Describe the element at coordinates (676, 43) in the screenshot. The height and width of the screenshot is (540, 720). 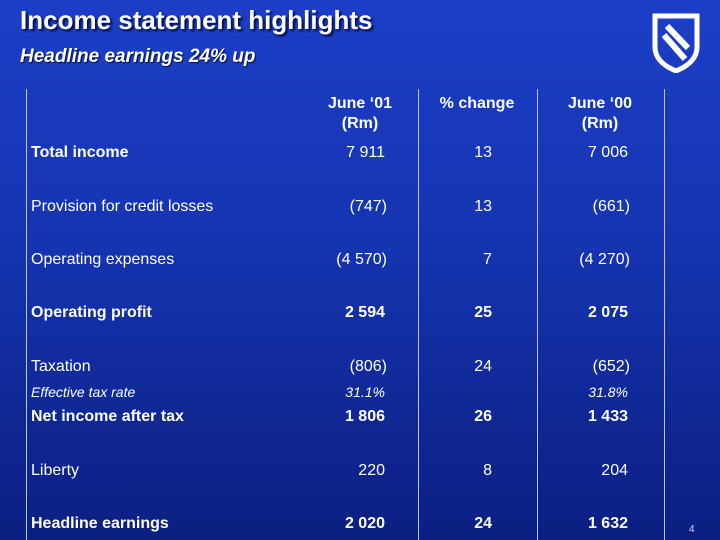
I see `standard-bank-shield-icon` at that location.